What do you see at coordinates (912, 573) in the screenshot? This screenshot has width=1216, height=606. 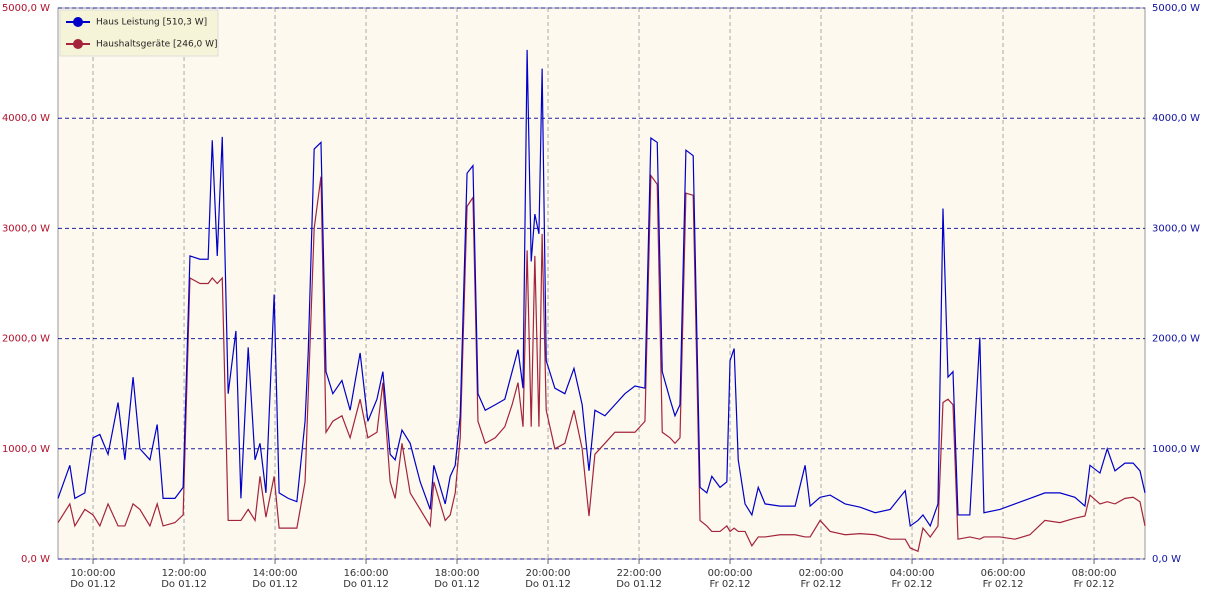 I see `x-tick-label: 04:00:00` at bounding box center [912, 573].